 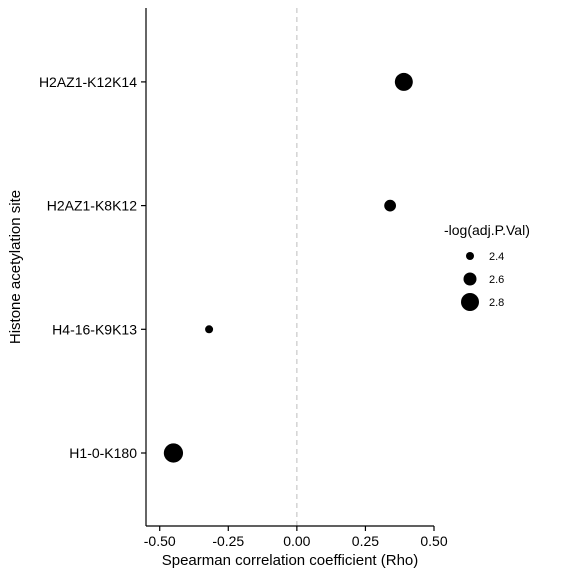 I want to click on legend-label: 2.6, so click(x=496, y=280).